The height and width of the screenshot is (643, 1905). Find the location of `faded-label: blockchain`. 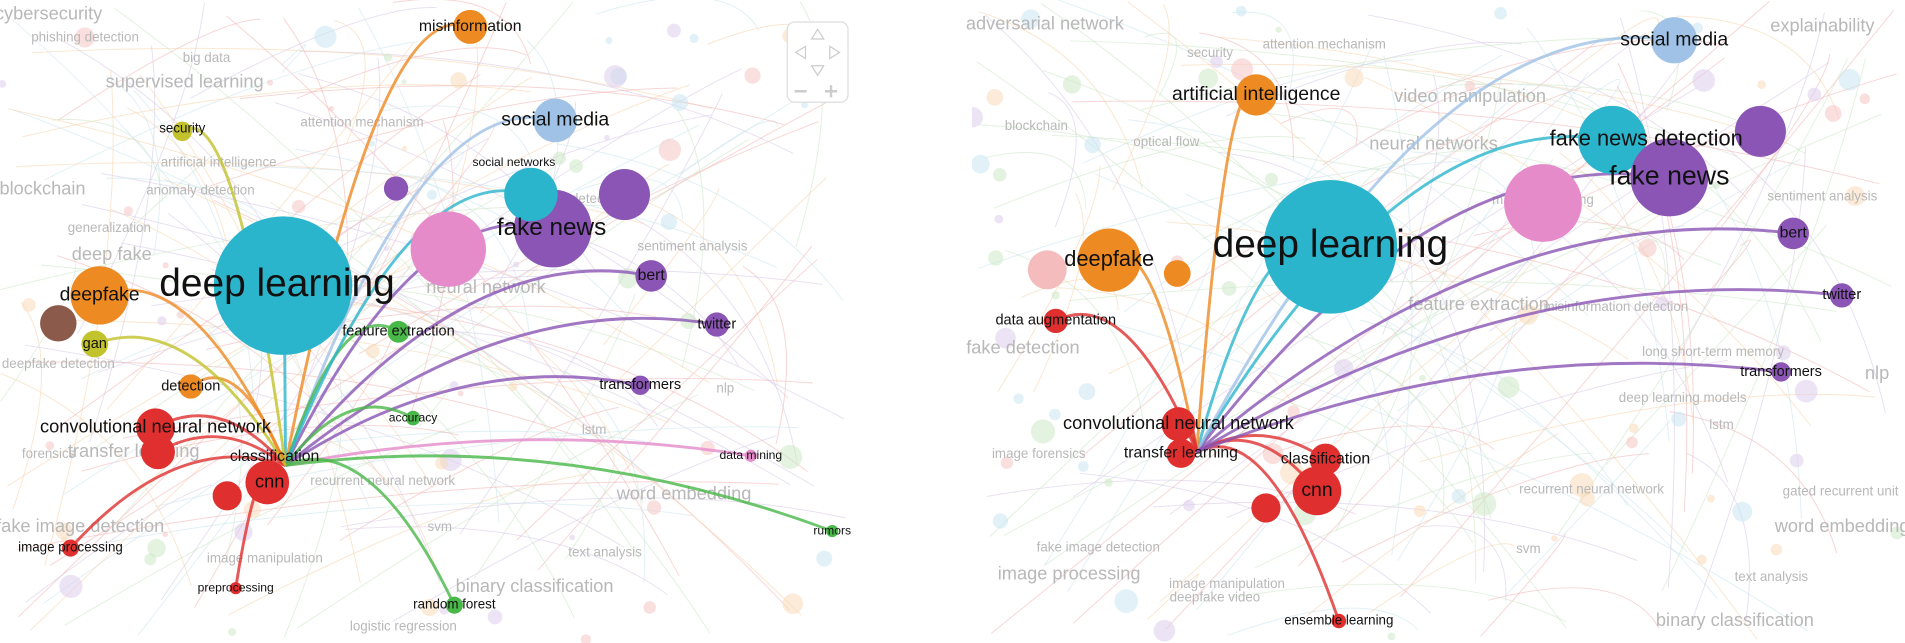

faded-label: blockchain is located at coordinates (43, 188).